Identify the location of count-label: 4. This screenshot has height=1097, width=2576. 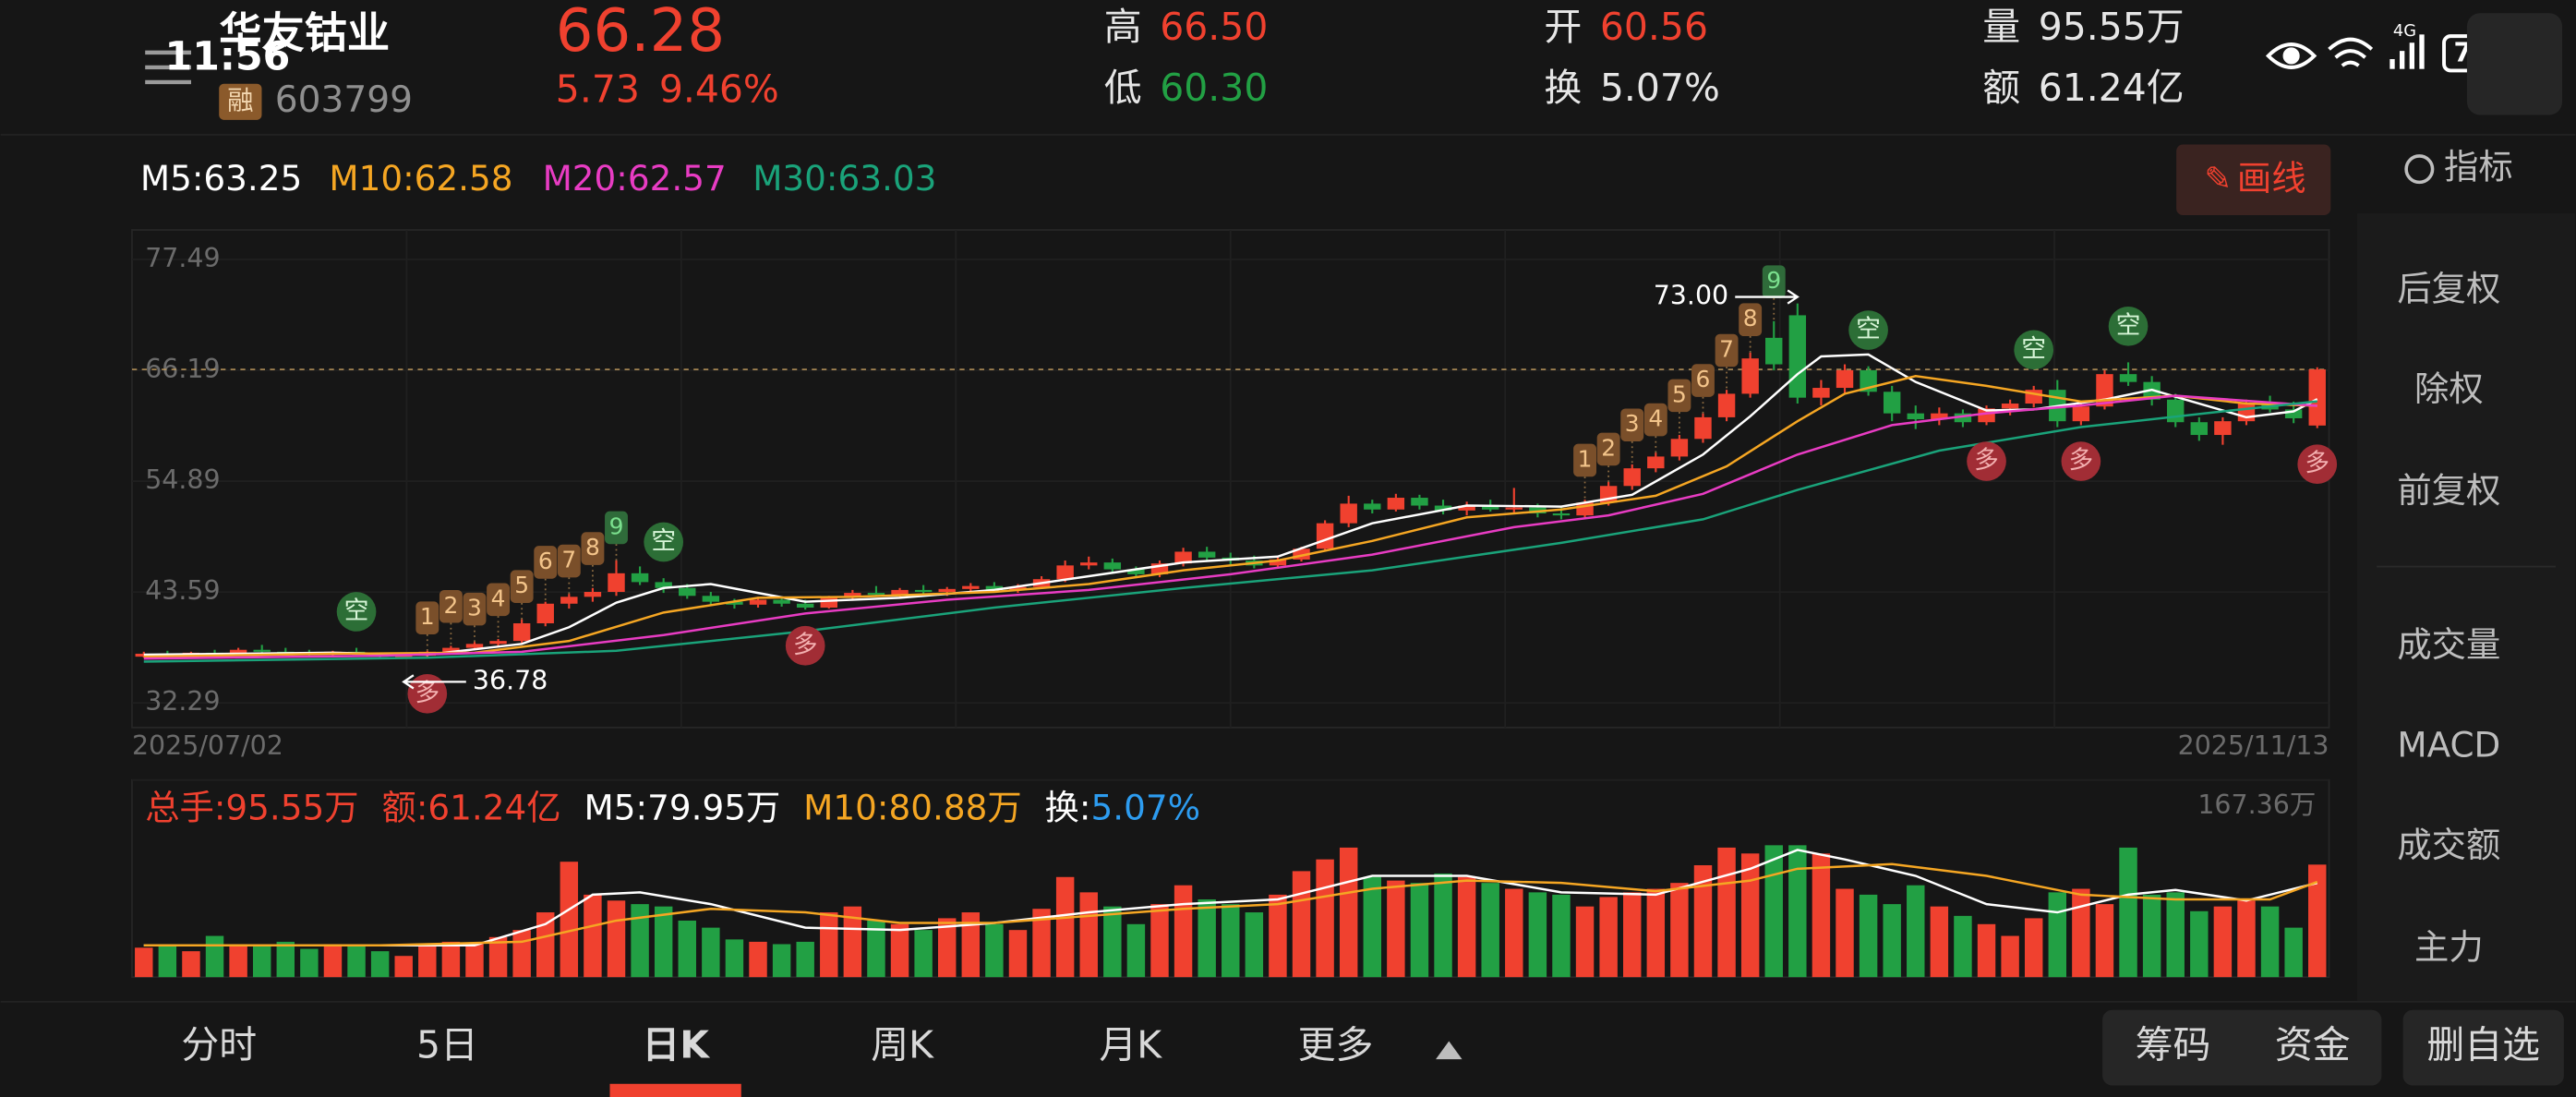
(498, 598).